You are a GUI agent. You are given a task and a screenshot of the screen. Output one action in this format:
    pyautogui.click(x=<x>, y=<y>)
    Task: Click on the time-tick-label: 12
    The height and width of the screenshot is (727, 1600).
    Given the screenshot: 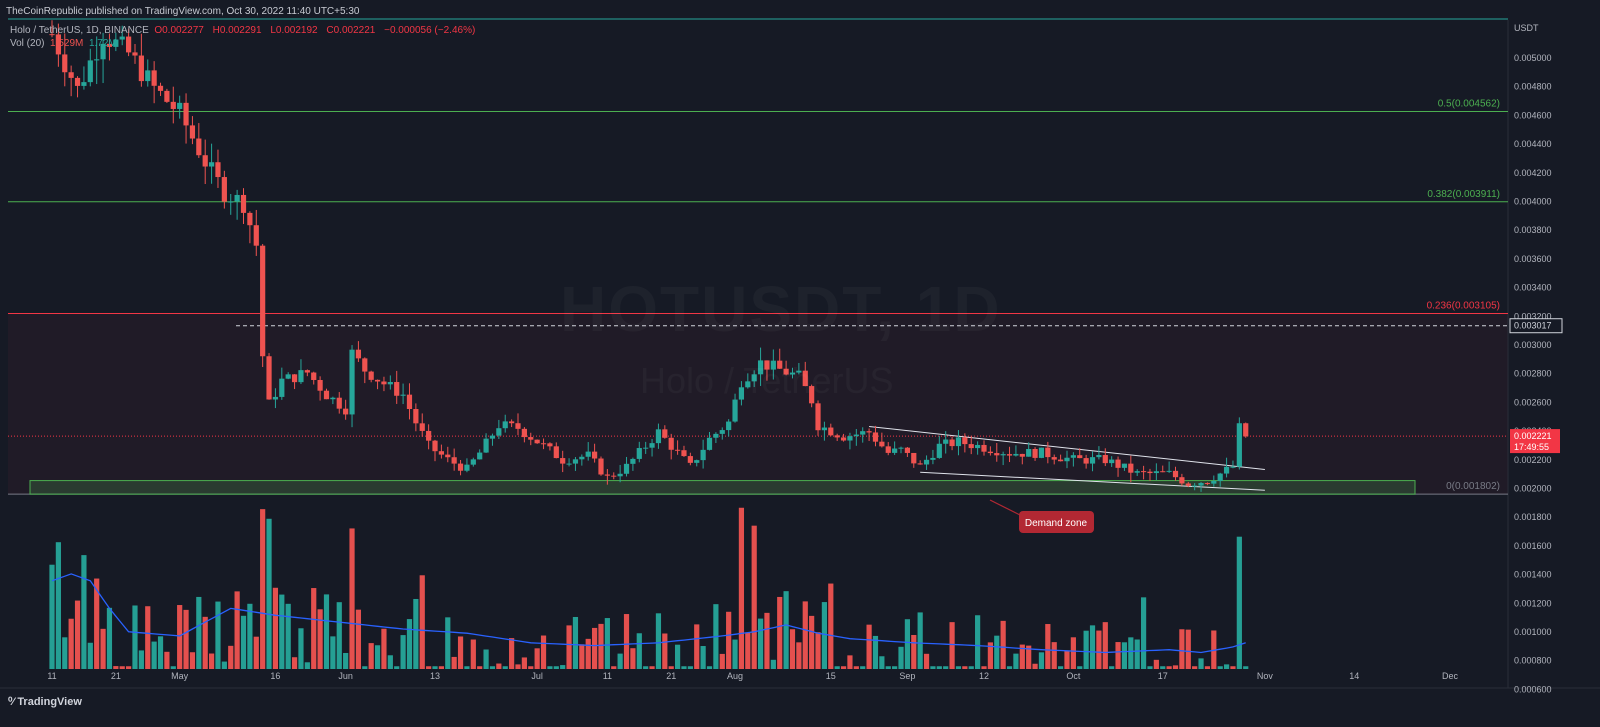 What is the action you would take?
    pyautogui.click(x=984, y=676)
    